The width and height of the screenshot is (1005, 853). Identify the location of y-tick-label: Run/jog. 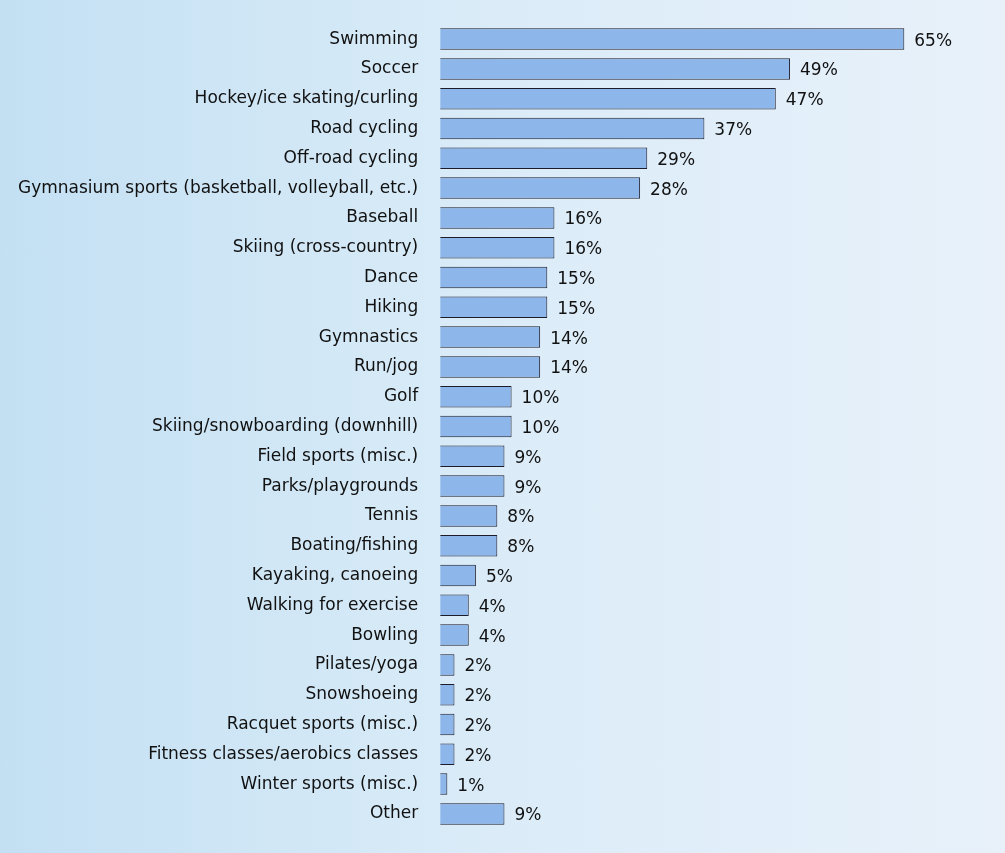
(386, 365).